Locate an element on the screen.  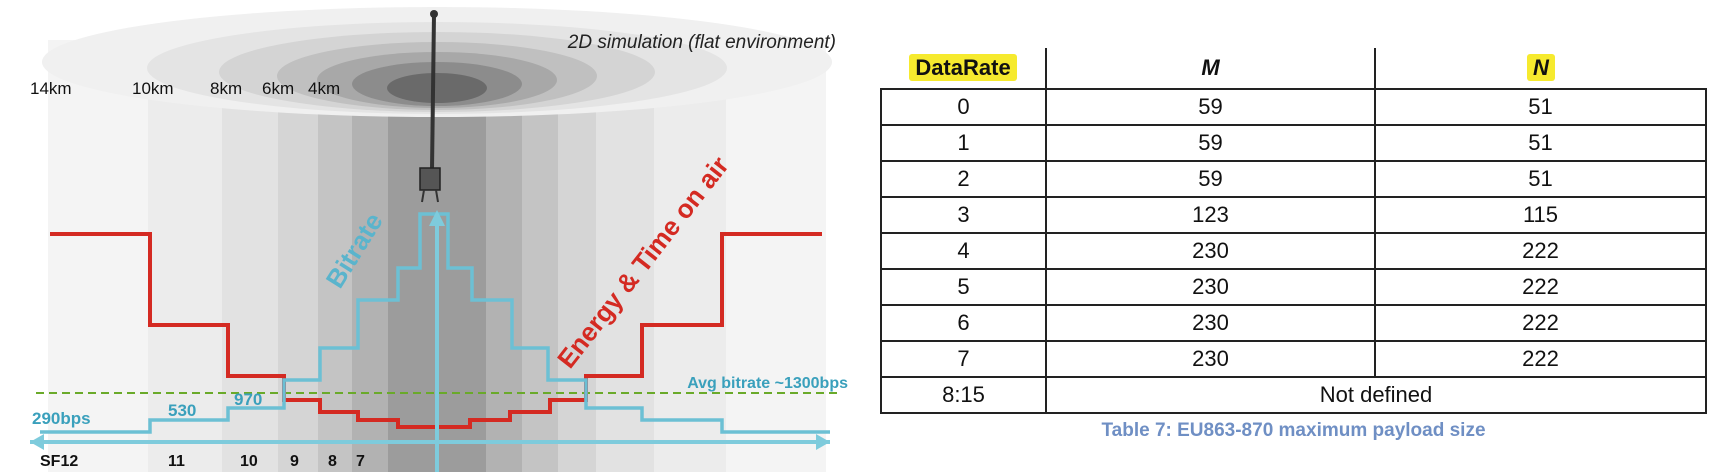
table-row: 3 123 115 is located at coordinates (1293, 215).